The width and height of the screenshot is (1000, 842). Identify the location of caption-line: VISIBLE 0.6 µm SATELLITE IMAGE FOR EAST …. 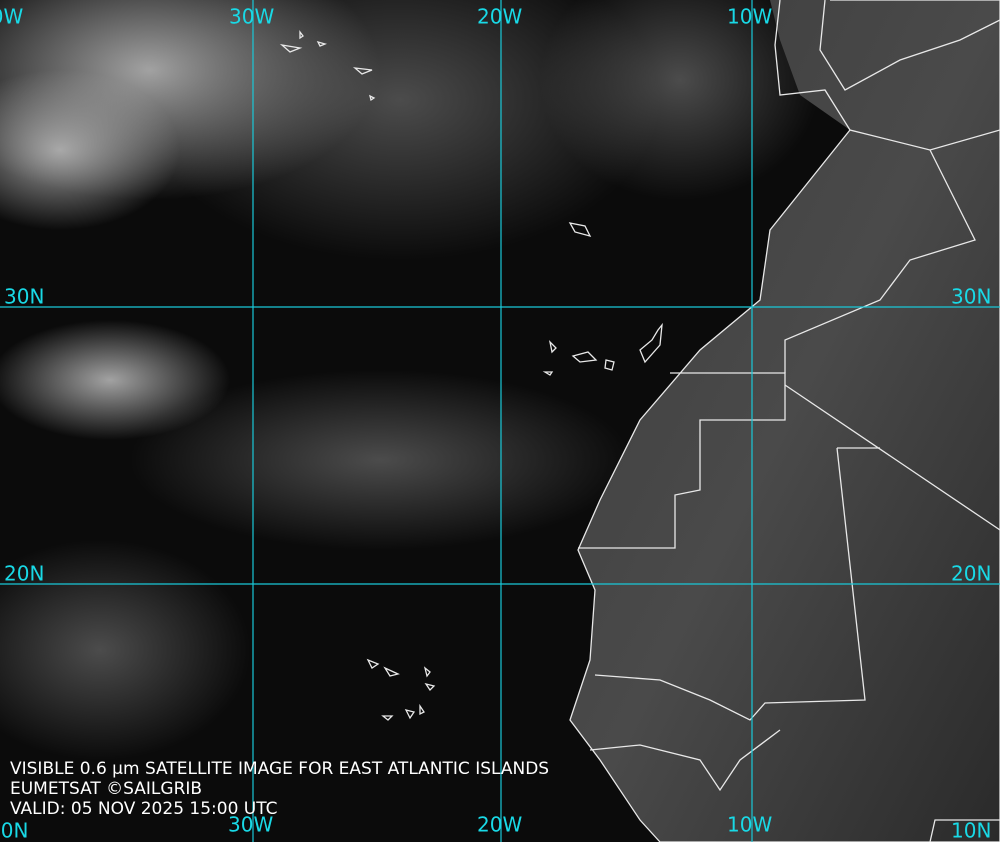
(279, 769).